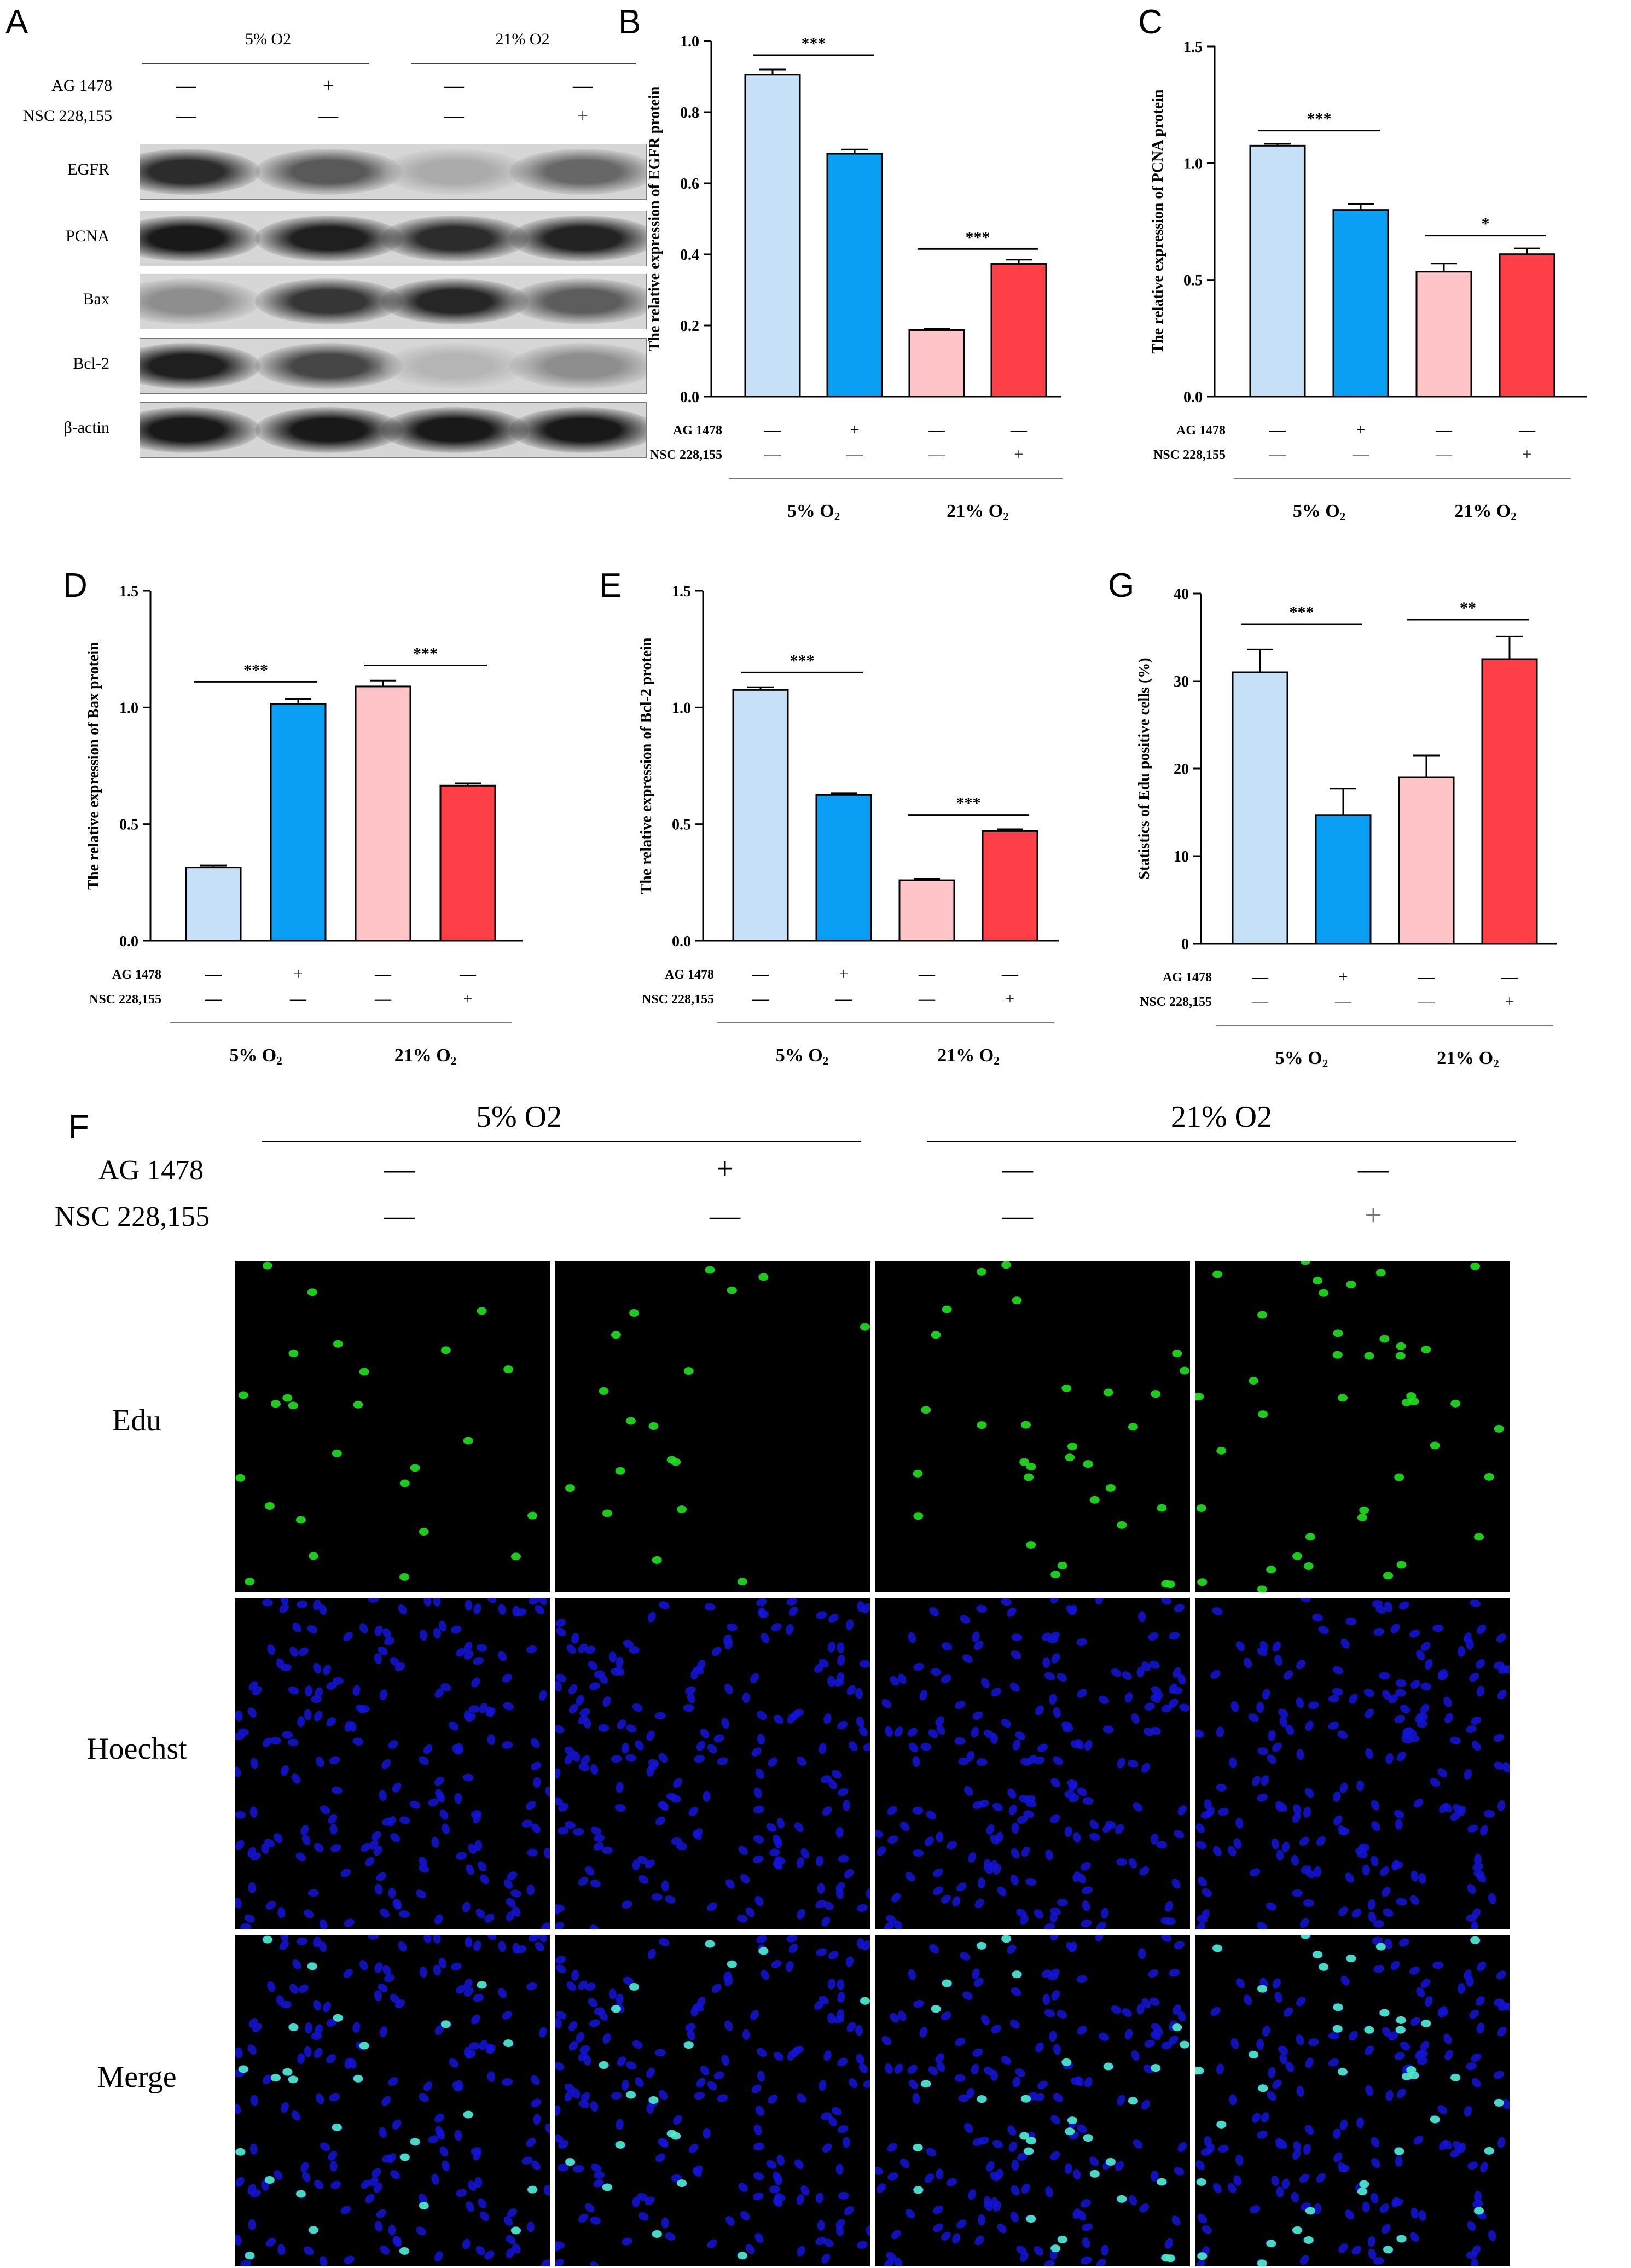  I want to click on panel-a-blot-label: PCNA, so click(87, 236).